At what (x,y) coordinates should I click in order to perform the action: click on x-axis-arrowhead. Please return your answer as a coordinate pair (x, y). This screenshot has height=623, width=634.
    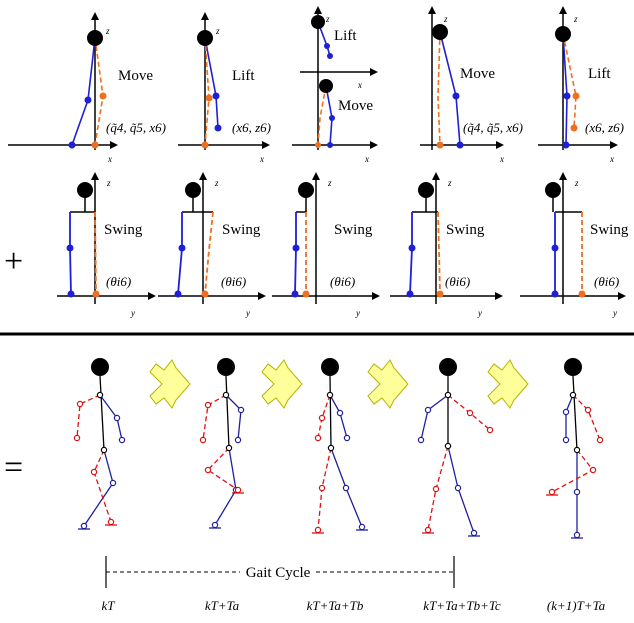
    Looking at the image, I should click on (374, 145).